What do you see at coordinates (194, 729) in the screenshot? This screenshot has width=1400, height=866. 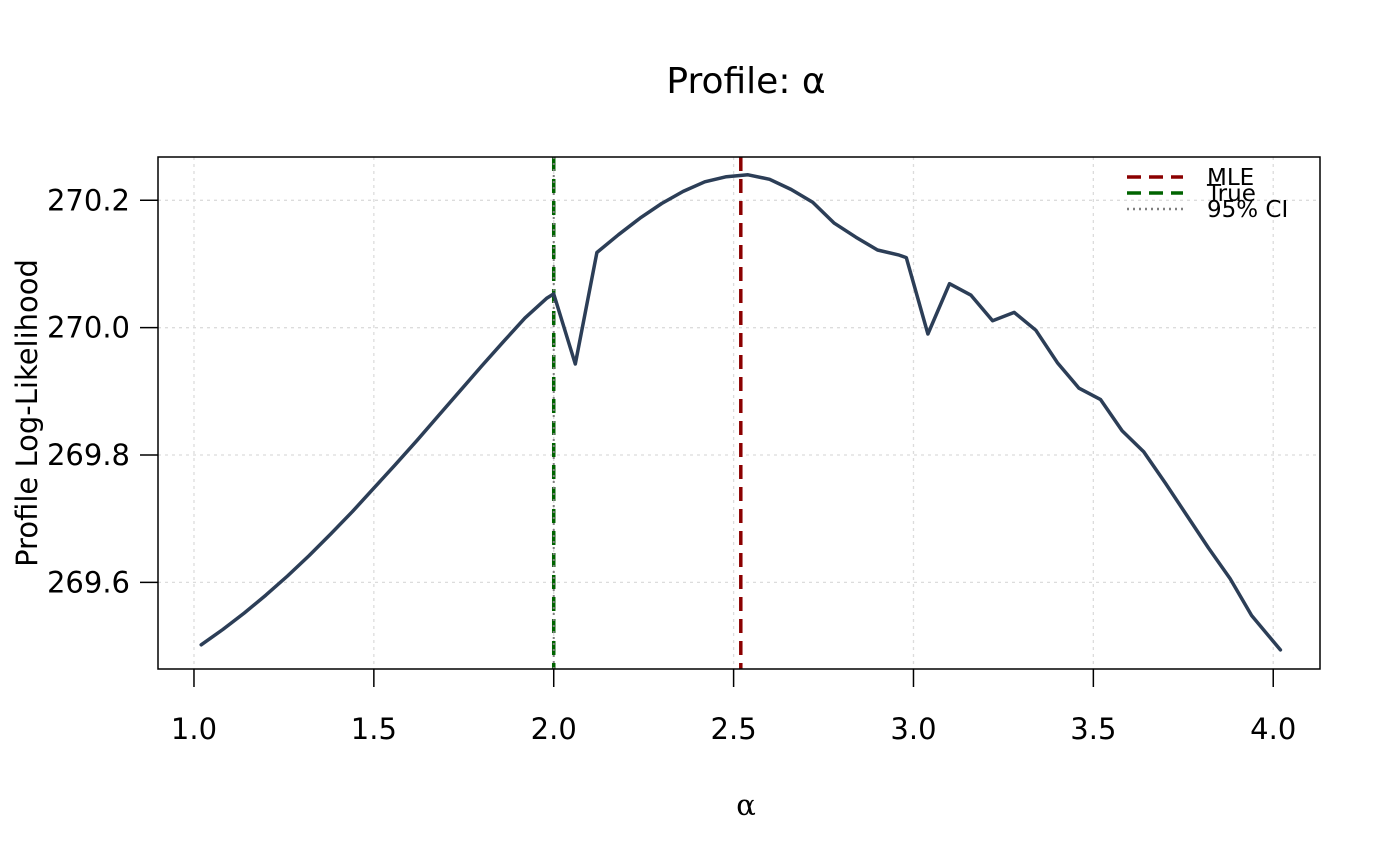 I see `x-tick-label: 1.0` at bounding box center [194, 729].